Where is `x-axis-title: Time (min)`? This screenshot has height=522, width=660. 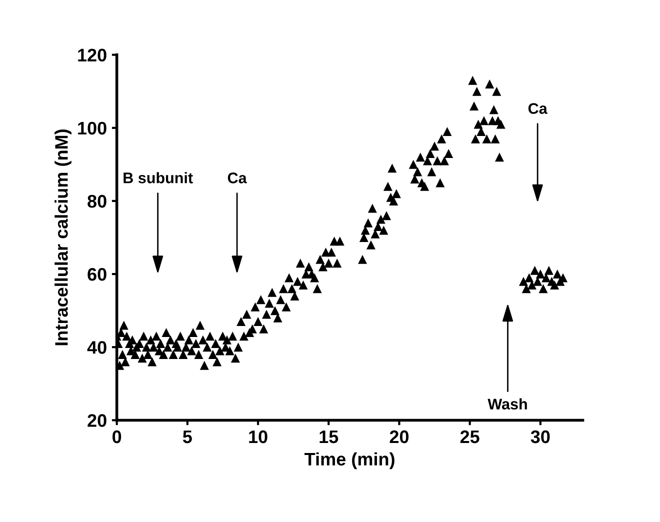
x-axis-title: Time (min) is located at coordinates (349, 461).